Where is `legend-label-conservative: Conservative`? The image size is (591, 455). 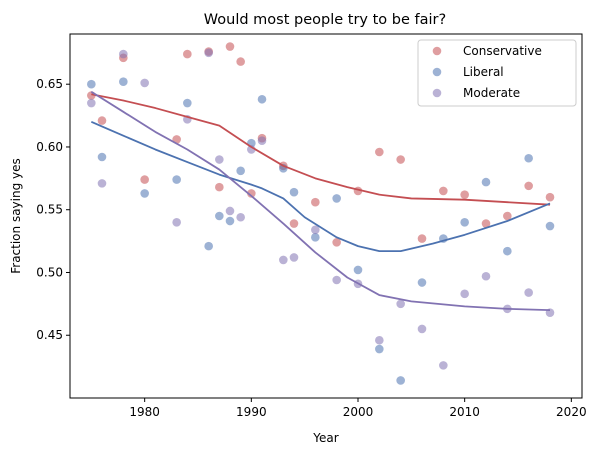
legend-label-conservative: Conservative is located at coordinates (502, 51).